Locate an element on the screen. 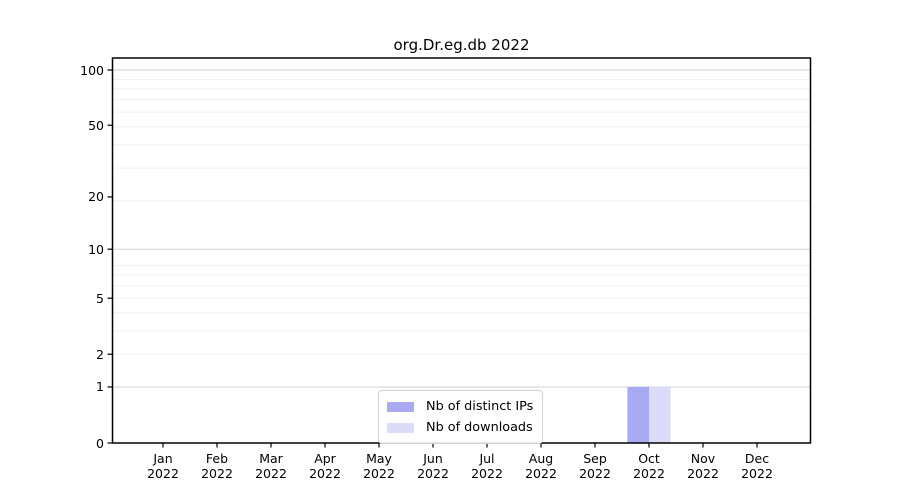 The height and width of the screenshot is (500, 900). legend-item: Nb of distinct IPs is located at coordinates (460, 406).